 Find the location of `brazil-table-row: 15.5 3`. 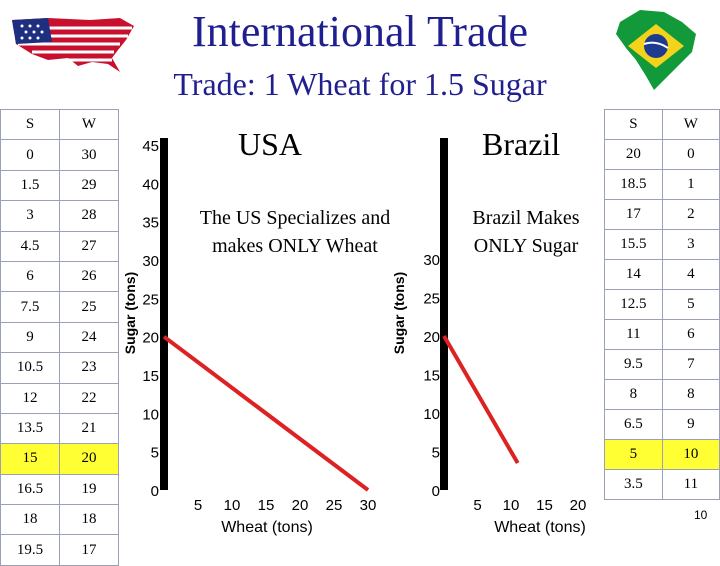

brazil-table-row: 15.5 3 is located at coordinates (662, 244).